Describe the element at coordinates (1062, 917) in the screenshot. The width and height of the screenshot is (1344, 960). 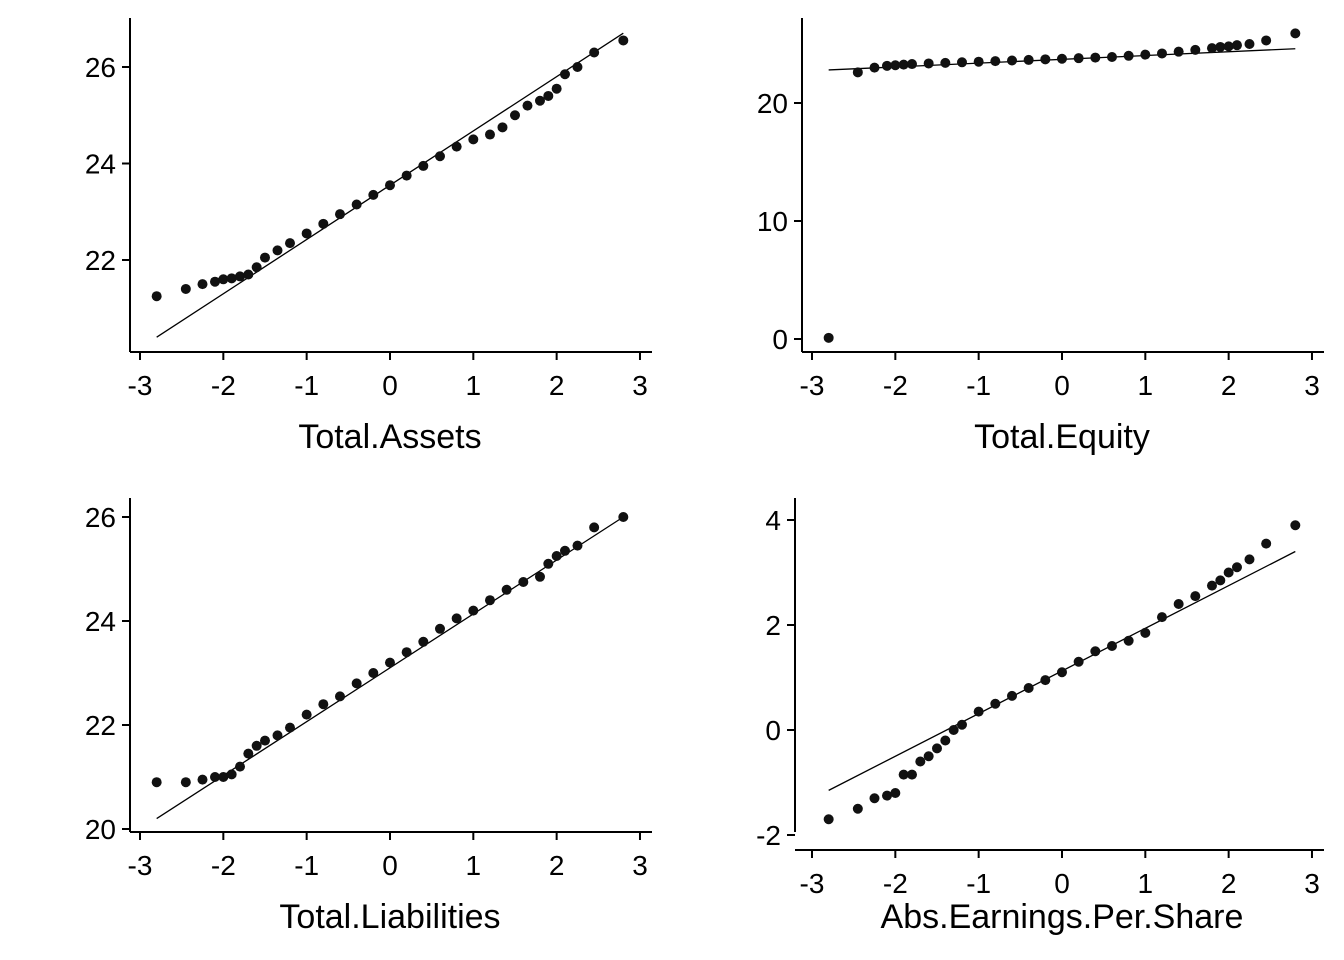
I see `x-axis-title: Abs.Earnings.Per.Share` at that location.